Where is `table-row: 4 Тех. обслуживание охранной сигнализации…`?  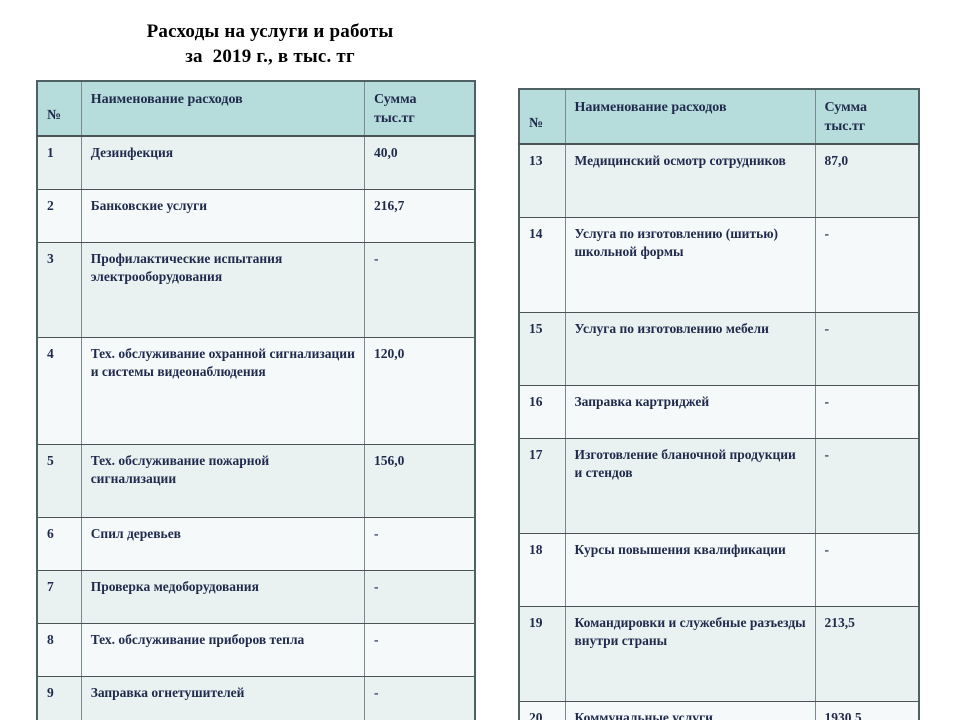 table-row: 4 Тех. обслуживание охранной сигнализации… is located at coordinates (256, 391).